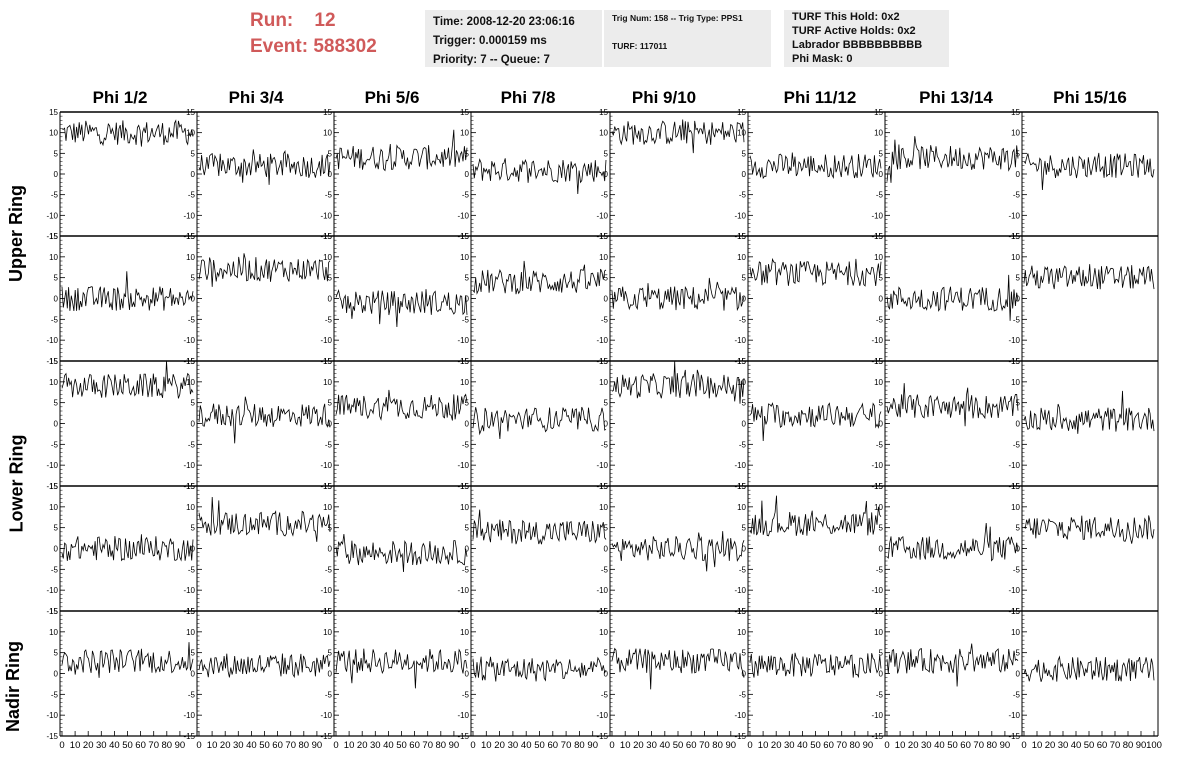 The image size is (1196, 772). Describe the element at coordinates (854, 31) in the screenshot. I see `turf-active-holds: TURF Active Holds: 0x2` at that location.